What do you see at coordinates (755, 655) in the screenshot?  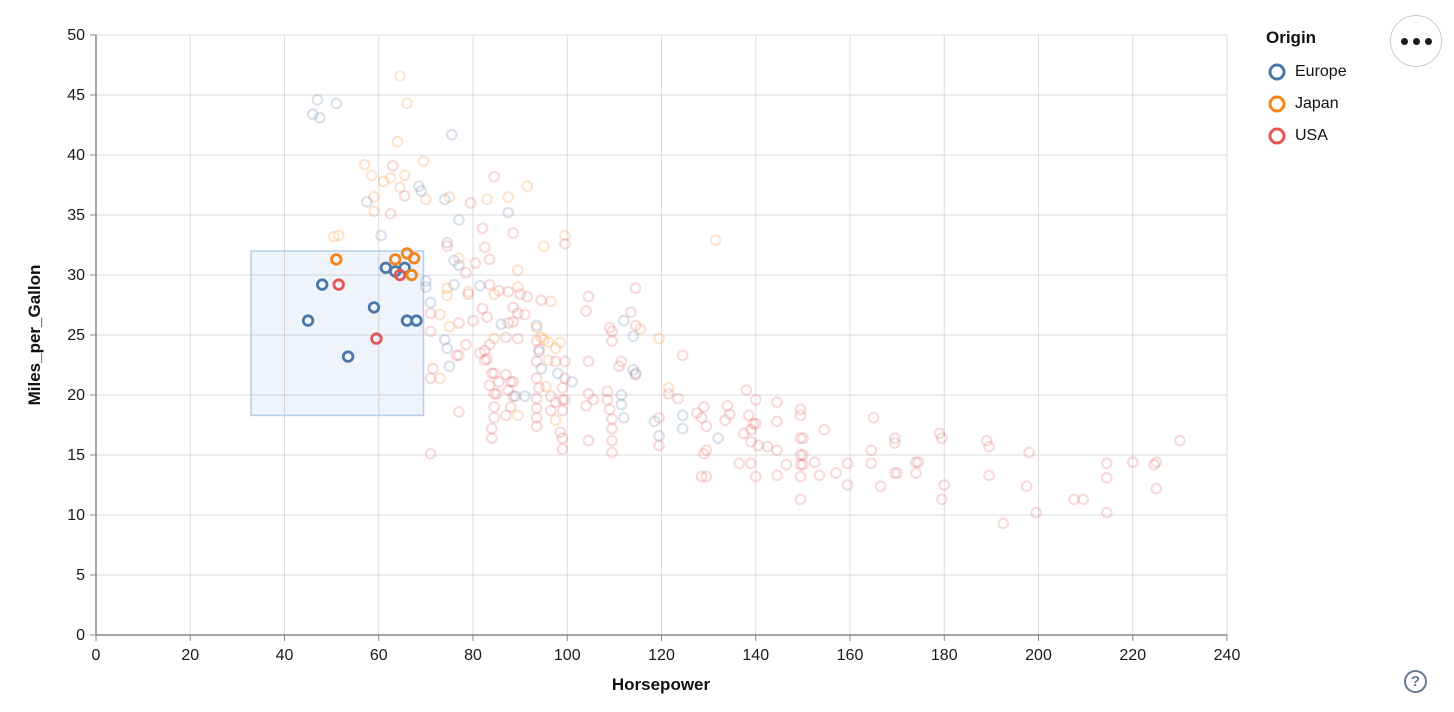 I see `x-tick-label: 140` at bounding box center [755, 655].